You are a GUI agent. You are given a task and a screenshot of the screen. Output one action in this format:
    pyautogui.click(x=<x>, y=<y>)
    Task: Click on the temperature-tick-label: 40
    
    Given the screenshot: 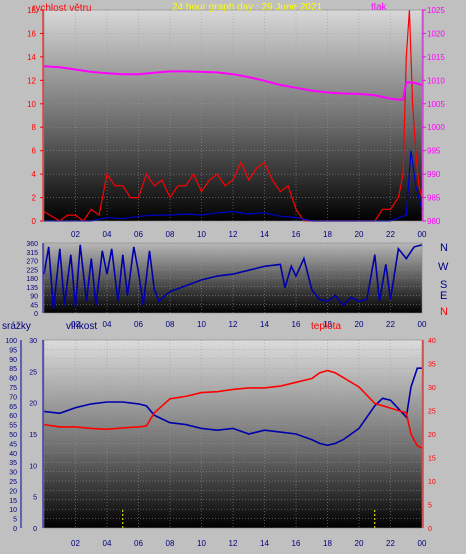 What is the action you would take?
    pyautogui.click(x=432, y=341)
    